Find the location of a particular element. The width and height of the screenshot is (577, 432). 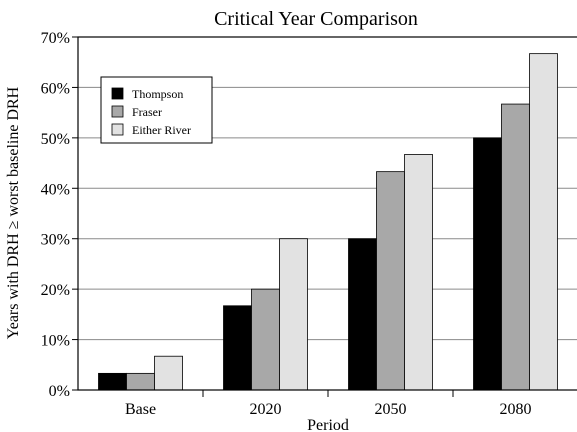

x-tick-label: 2080 is located at coordinates (516, 409).